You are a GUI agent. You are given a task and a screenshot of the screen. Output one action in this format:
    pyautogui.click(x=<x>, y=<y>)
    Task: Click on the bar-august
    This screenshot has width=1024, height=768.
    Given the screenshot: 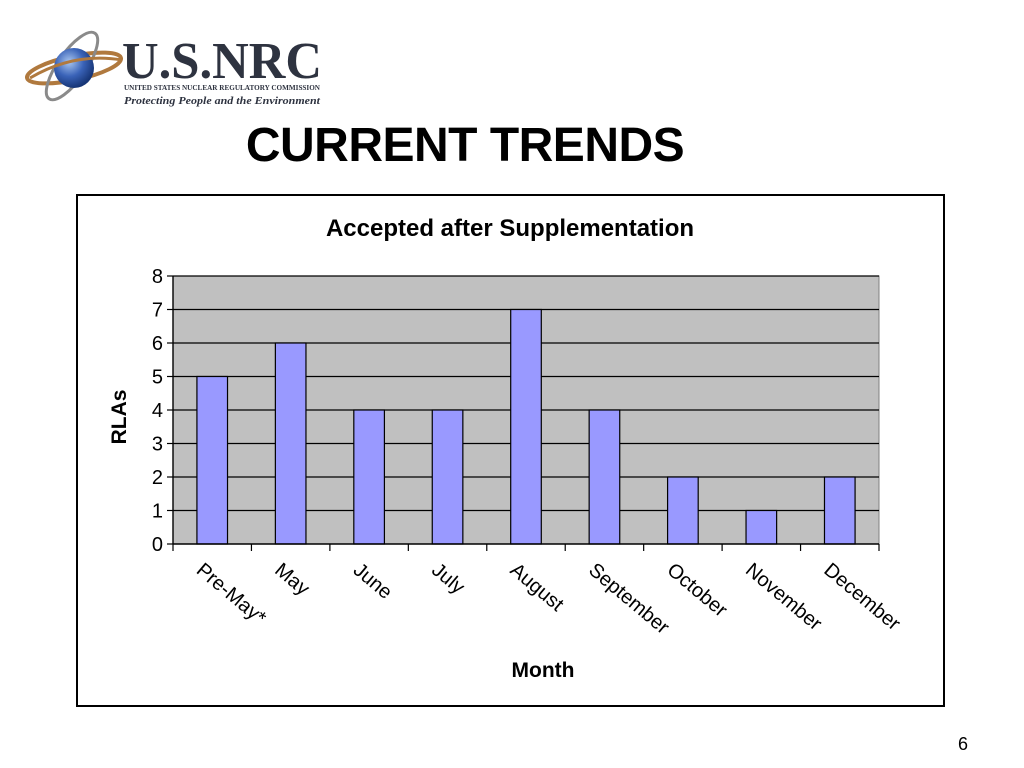 What is the action you would take?
    pyautogui.click(x=526, y=426)
    